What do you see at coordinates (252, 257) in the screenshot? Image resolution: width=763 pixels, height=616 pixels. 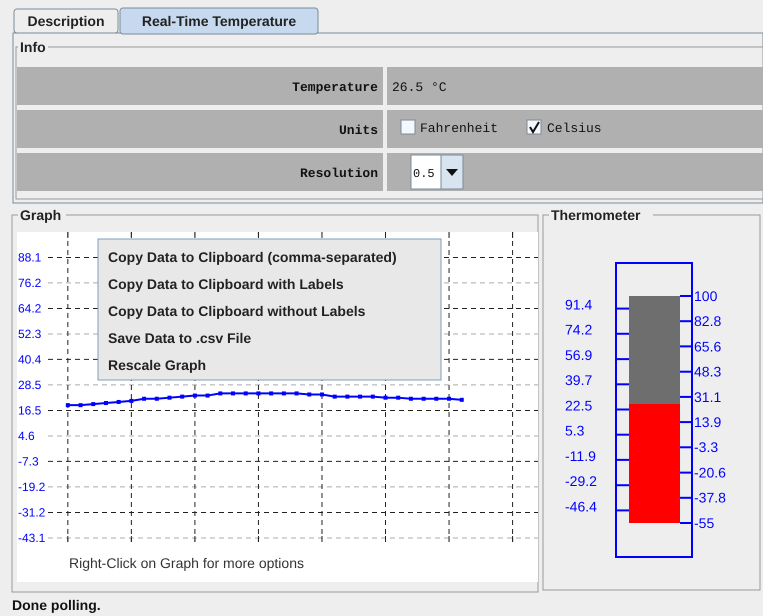 I see `annotation: Copy Data to Clipboard (comma-separated)` at bounding box center [252, 257].